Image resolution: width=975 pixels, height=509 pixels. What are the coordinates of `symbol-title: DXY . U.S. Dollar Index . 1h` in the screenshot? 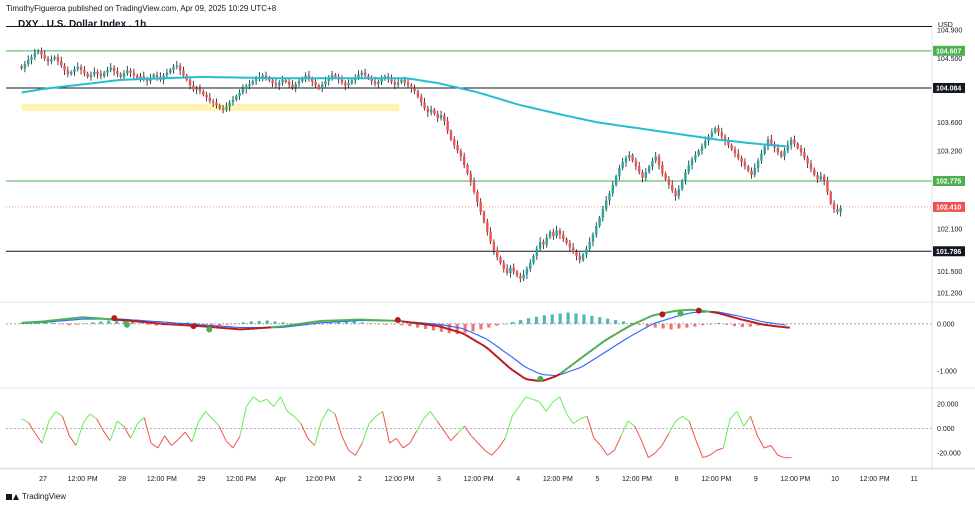 It's located at (82, 24).